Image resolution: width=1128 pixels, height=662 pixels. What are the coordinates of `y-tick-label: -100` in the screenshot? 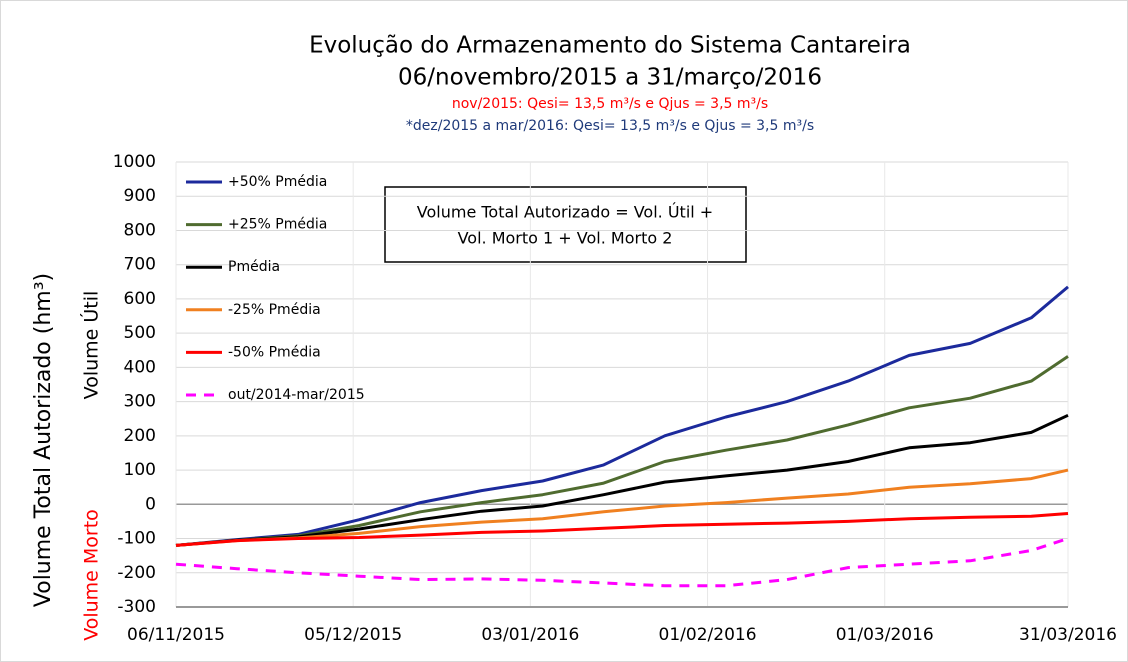 It's located at (136, 539).